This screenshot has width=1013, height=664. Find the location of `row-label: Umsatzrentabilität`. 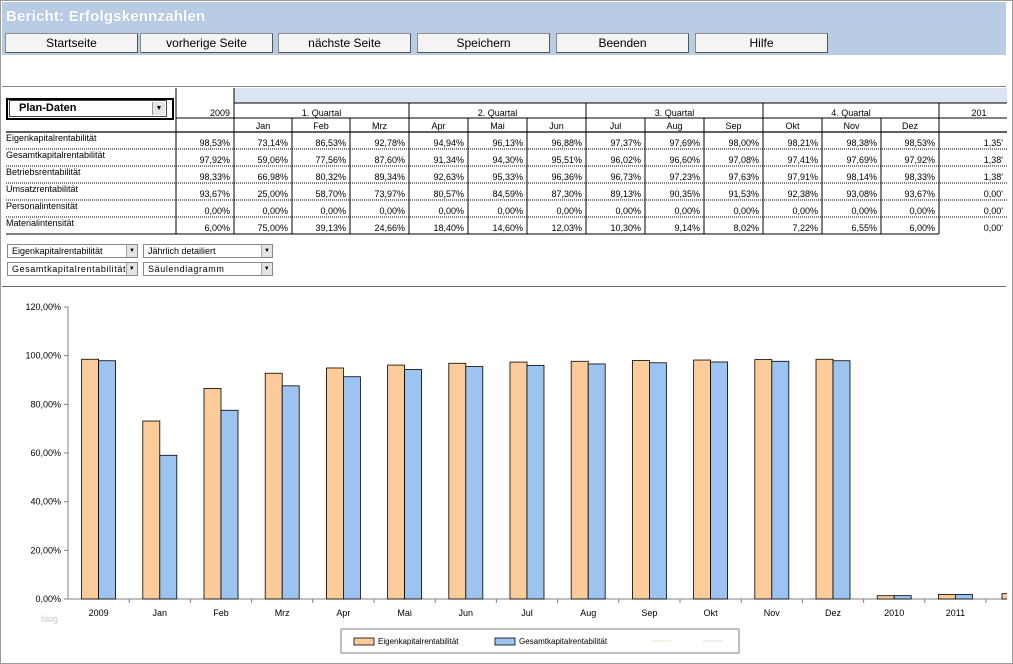

row-label: Umsatzrentabilität is located at coordinates (42, 189).